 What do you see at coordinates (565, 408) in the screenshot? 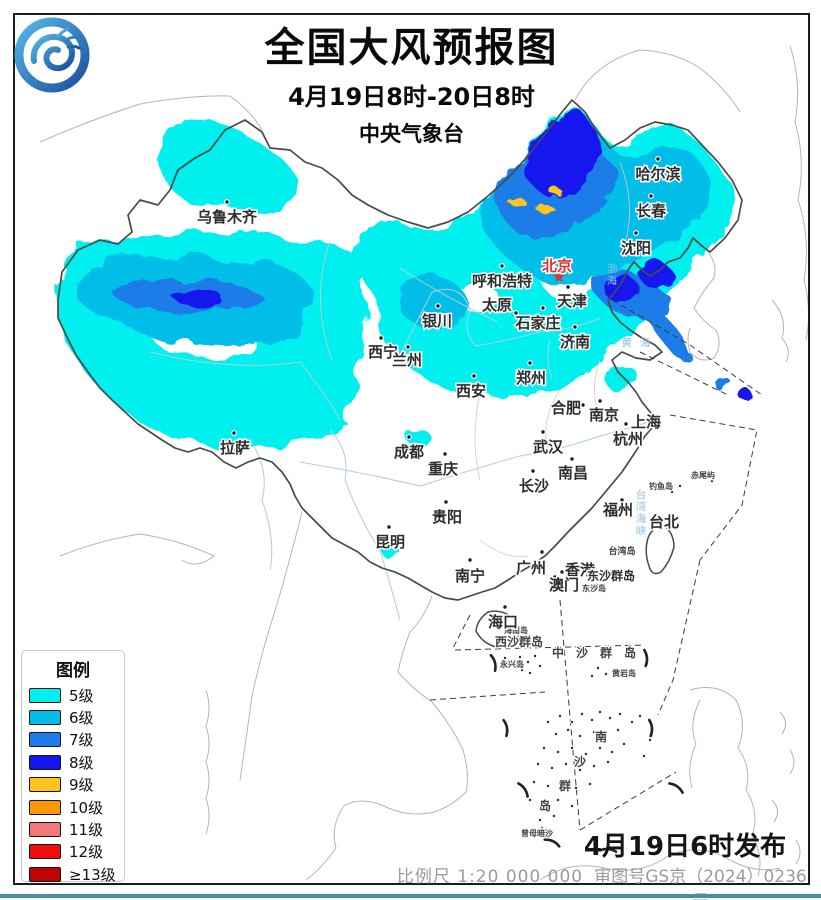
I see `city-label: 合肥` at bounding box center [565, 408].